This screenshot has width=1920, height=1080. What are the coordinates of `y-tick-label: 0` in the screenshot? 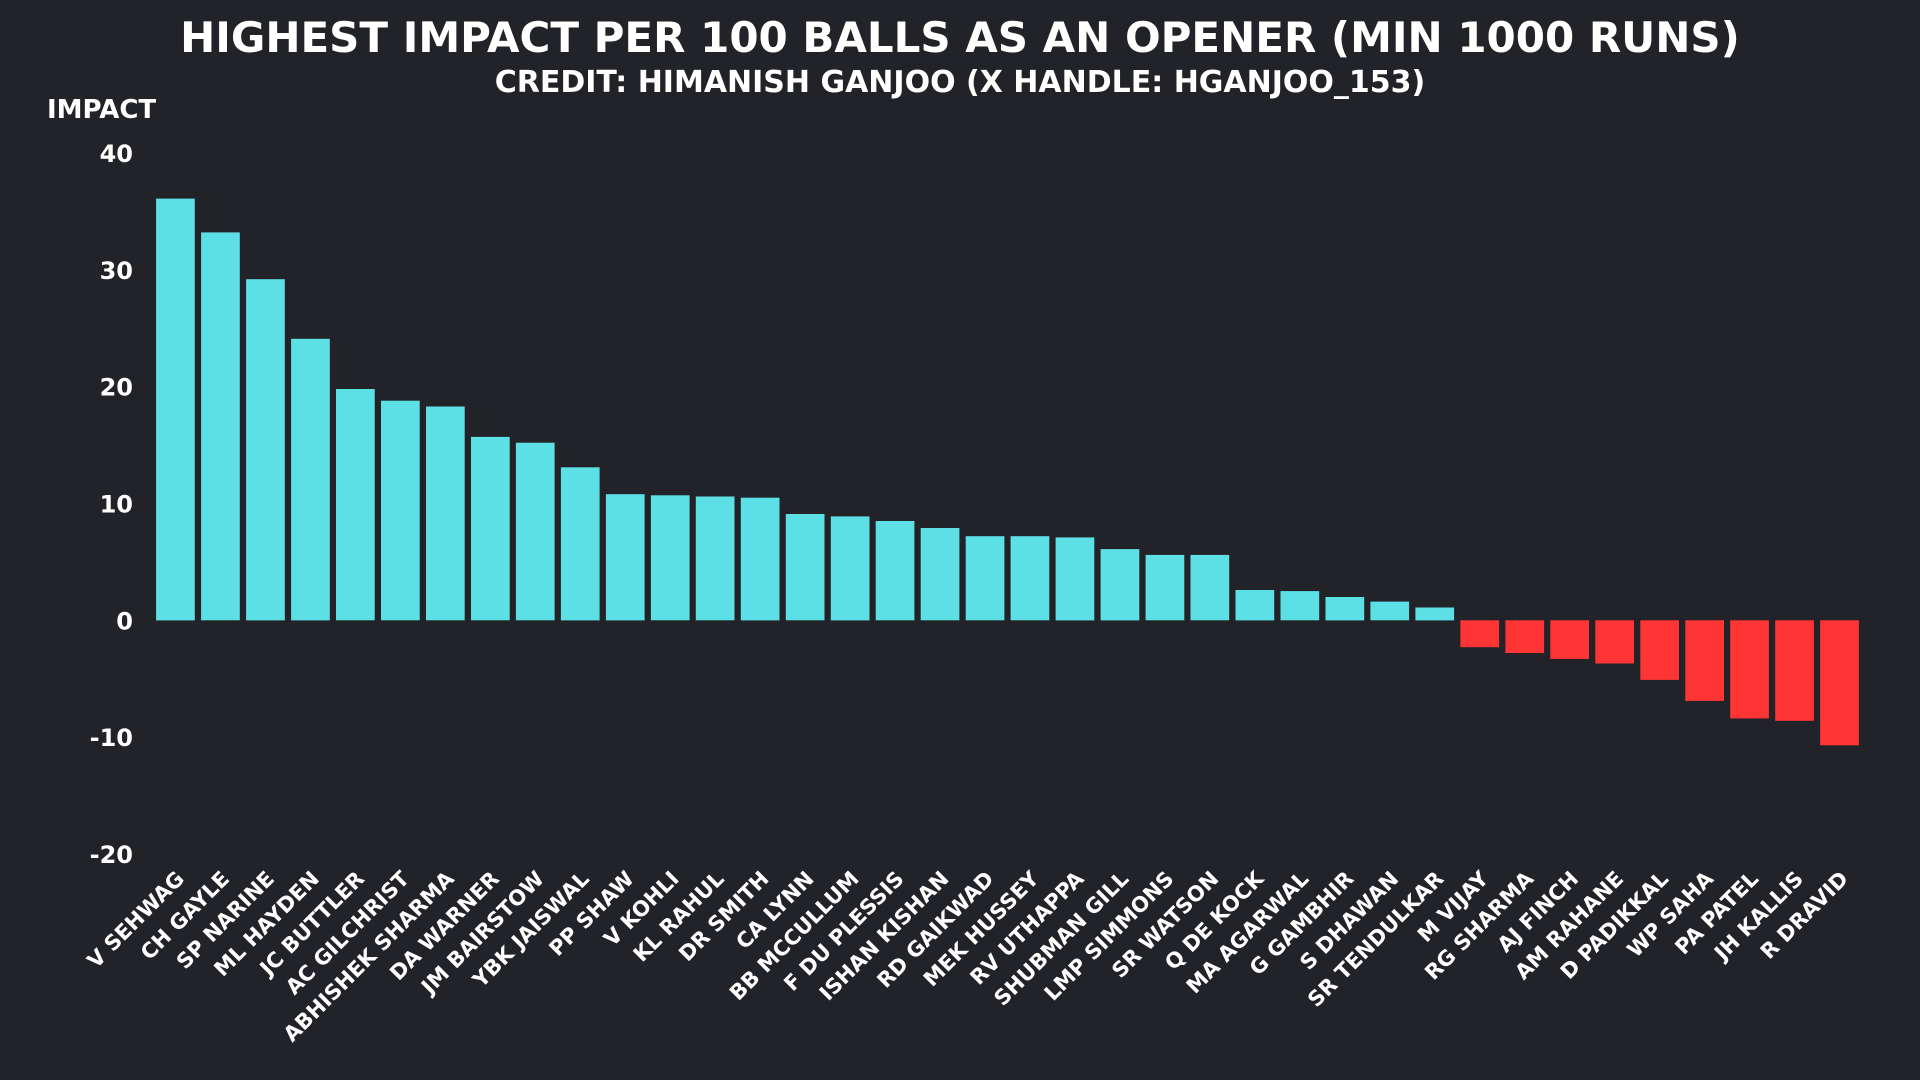 It's located at (124, 621).